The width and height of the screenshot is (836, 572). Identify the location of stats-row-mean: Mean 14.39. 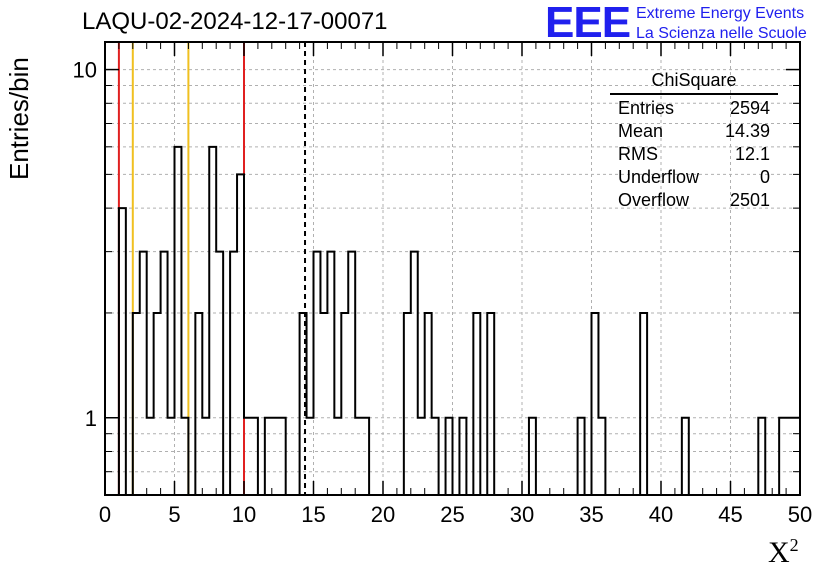
(694, 131).